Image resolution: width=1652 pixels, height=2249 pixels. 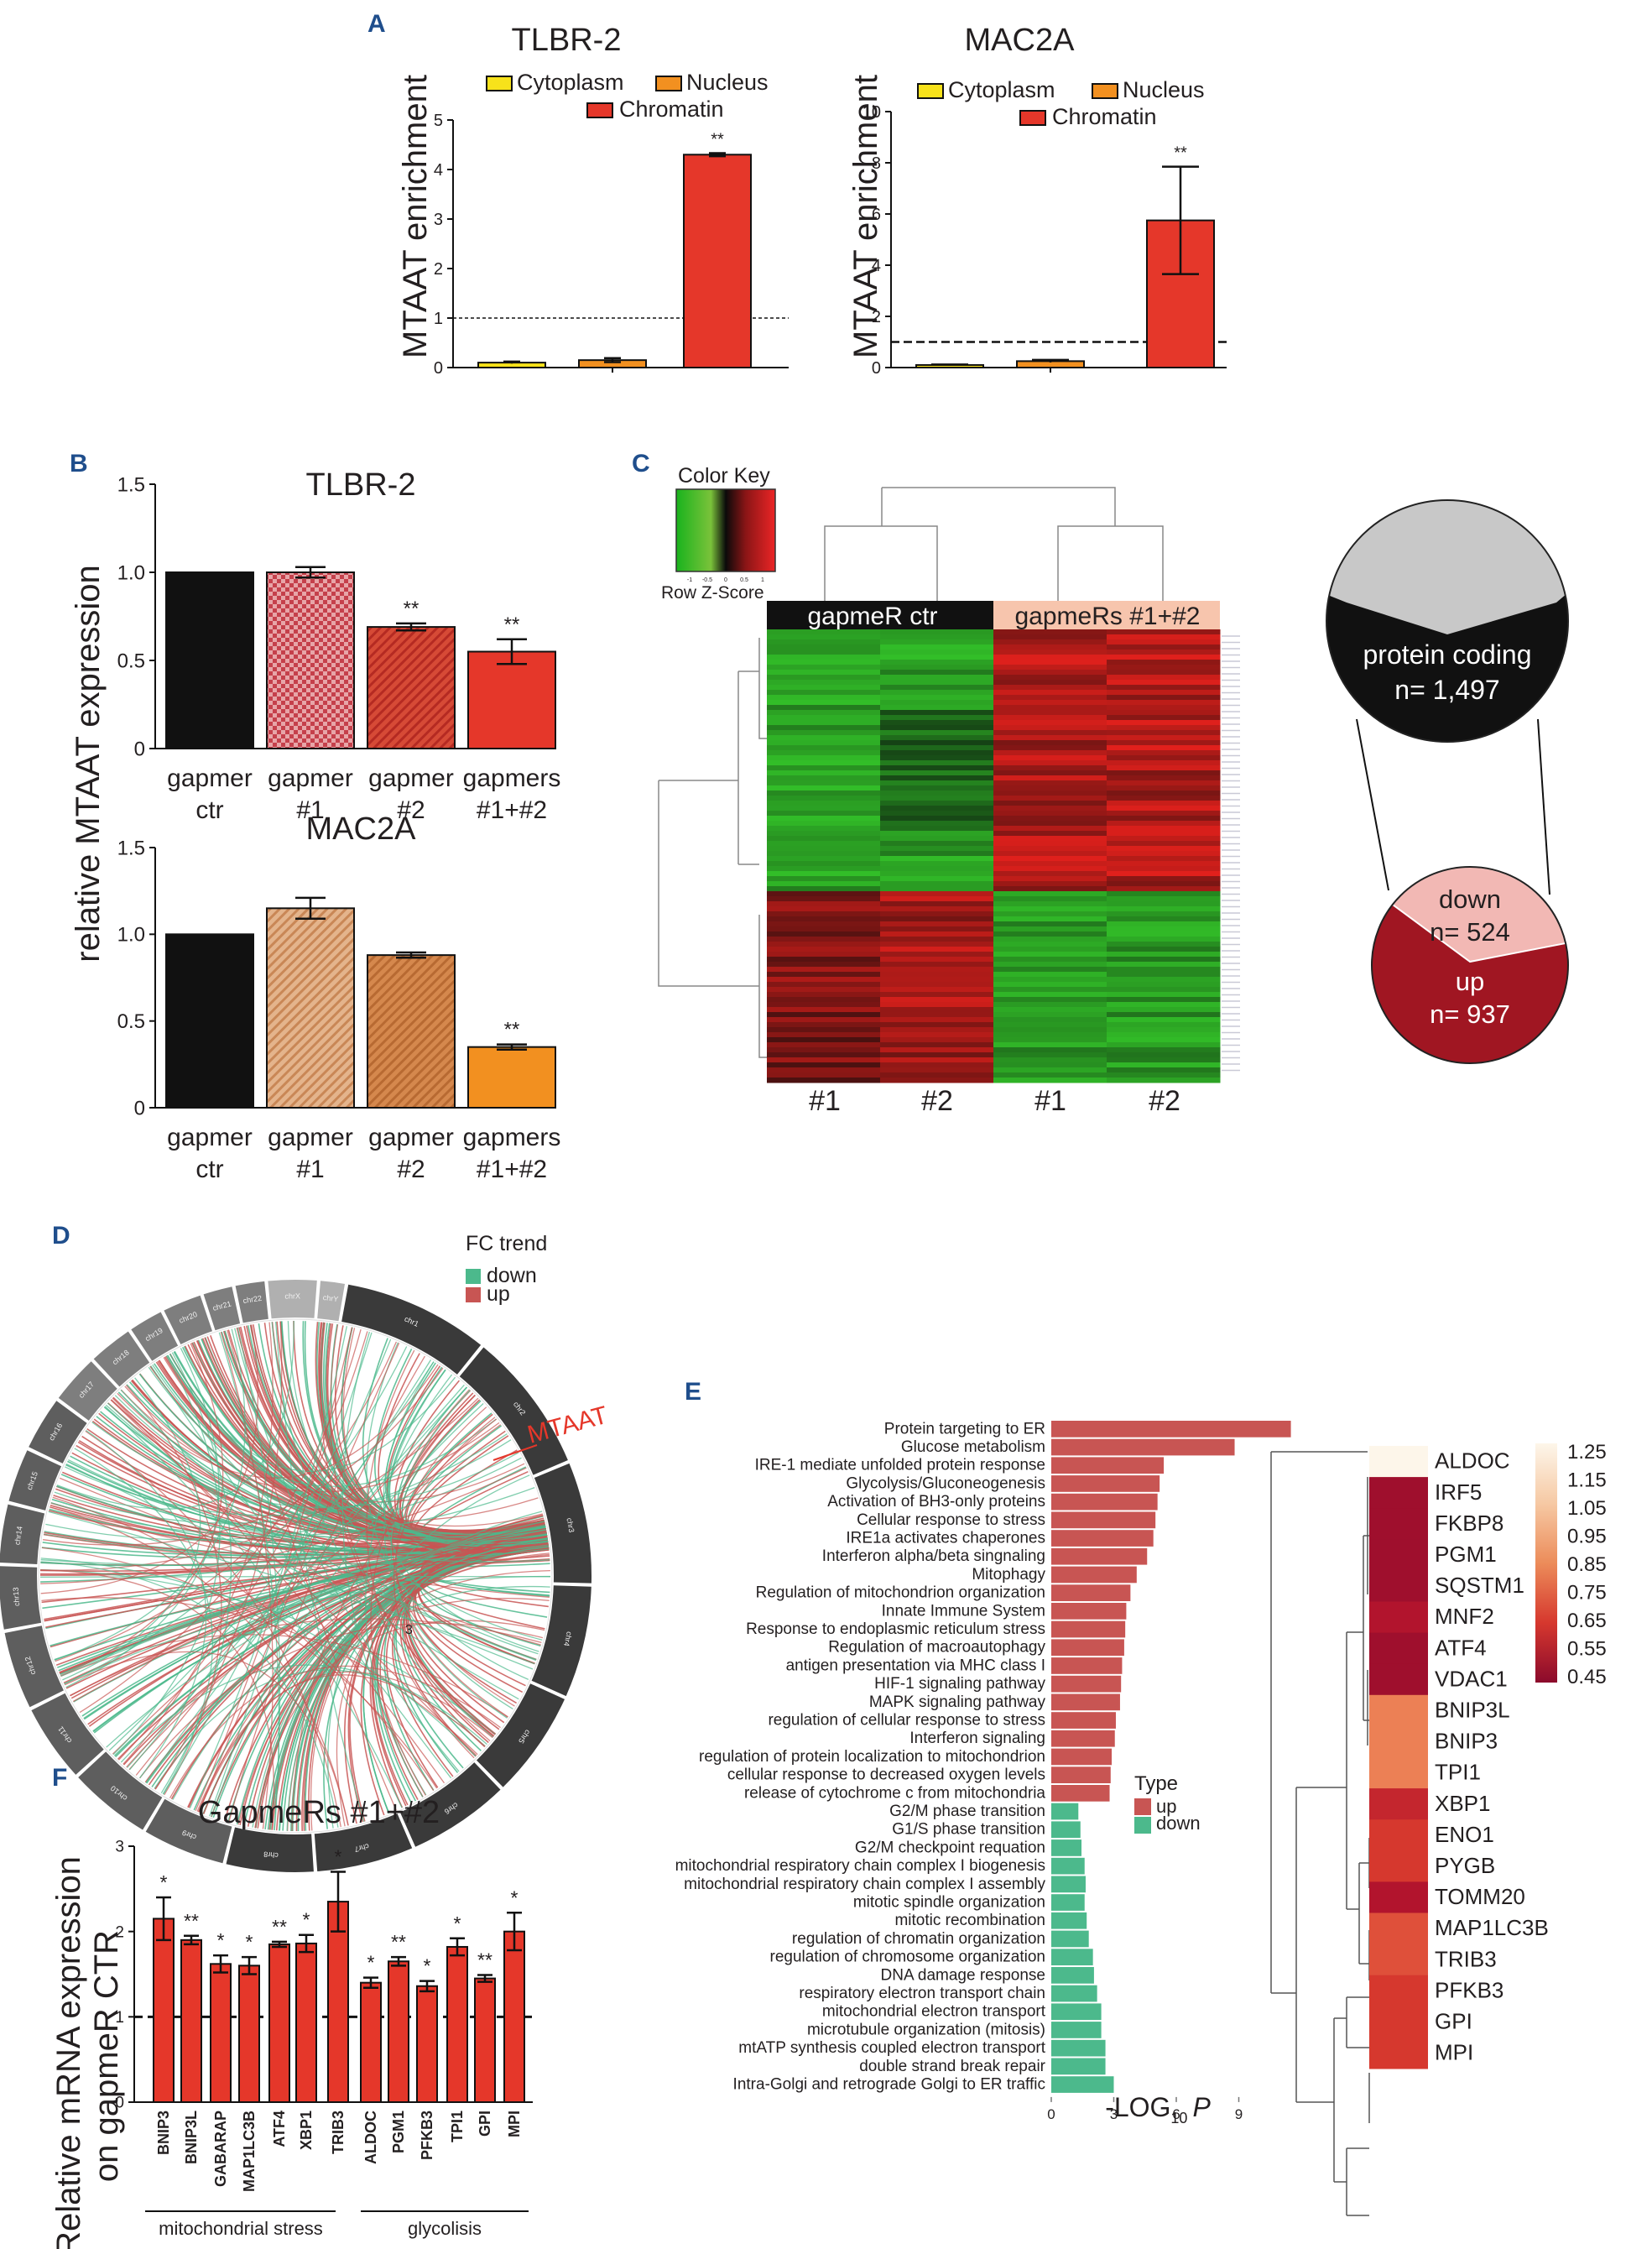 I want to click on y-category-label: Cellular response to stress, so click(x=951, y=1520).